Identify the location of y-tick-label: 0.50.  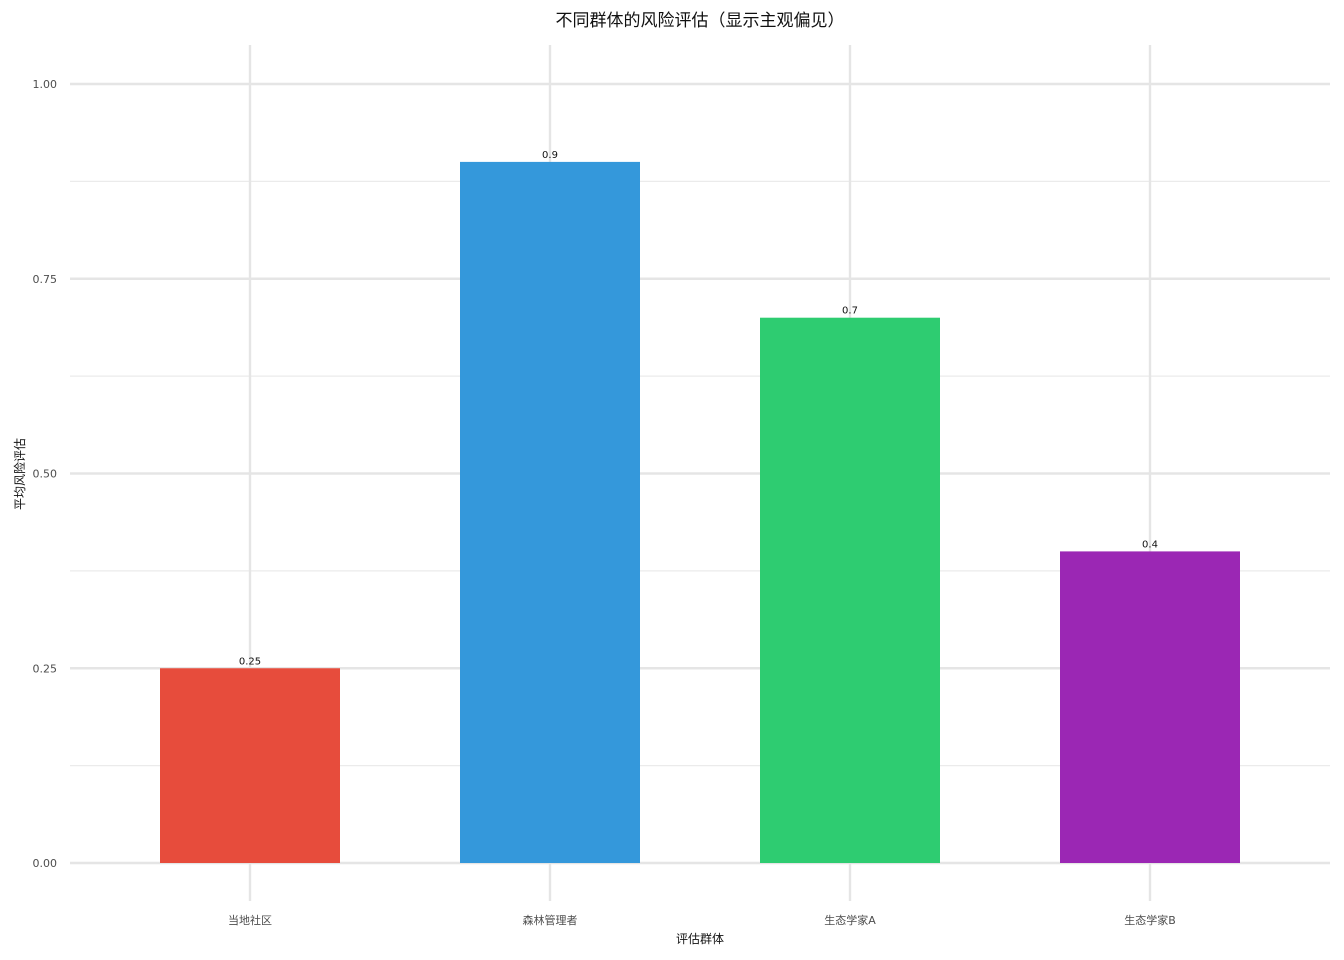
(45, 474).